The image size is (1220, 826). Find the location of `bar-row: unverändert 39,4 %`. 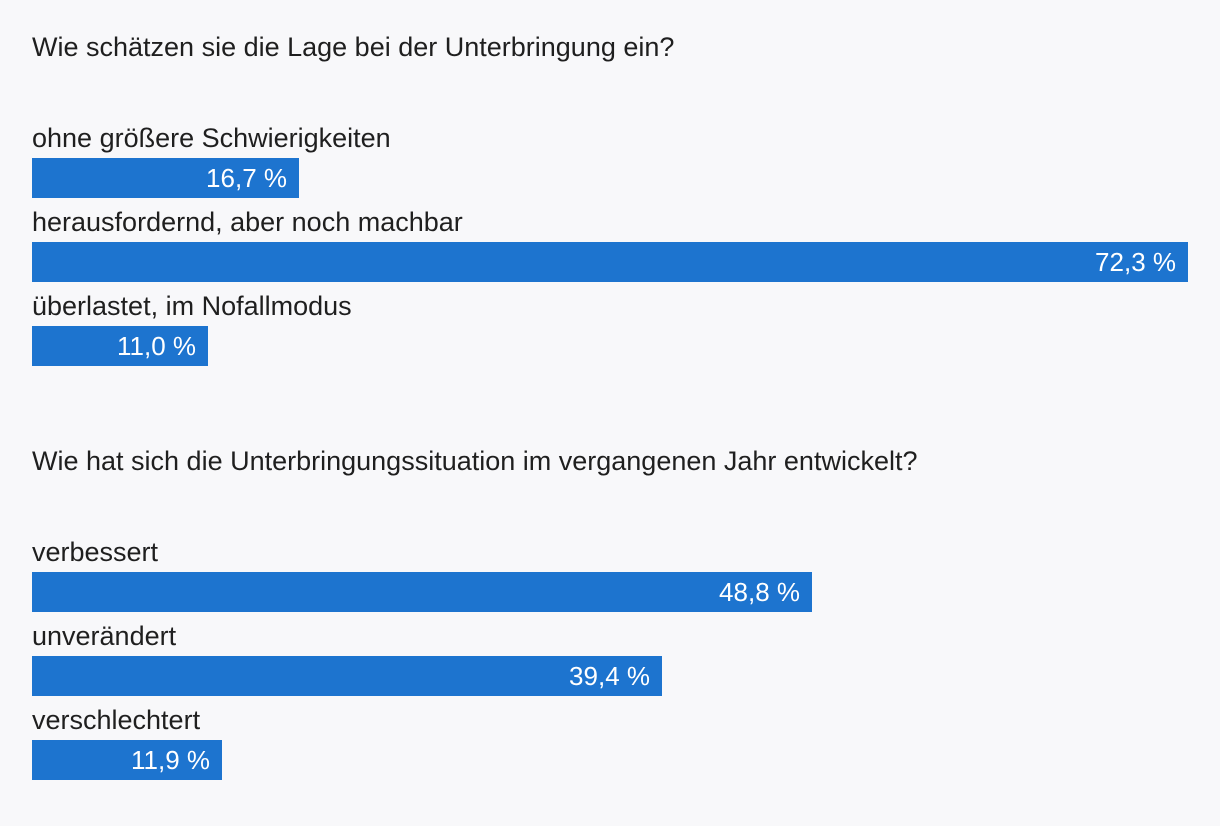

bar-row: unverändert 39,4 % is located at coordinates (610, 663).